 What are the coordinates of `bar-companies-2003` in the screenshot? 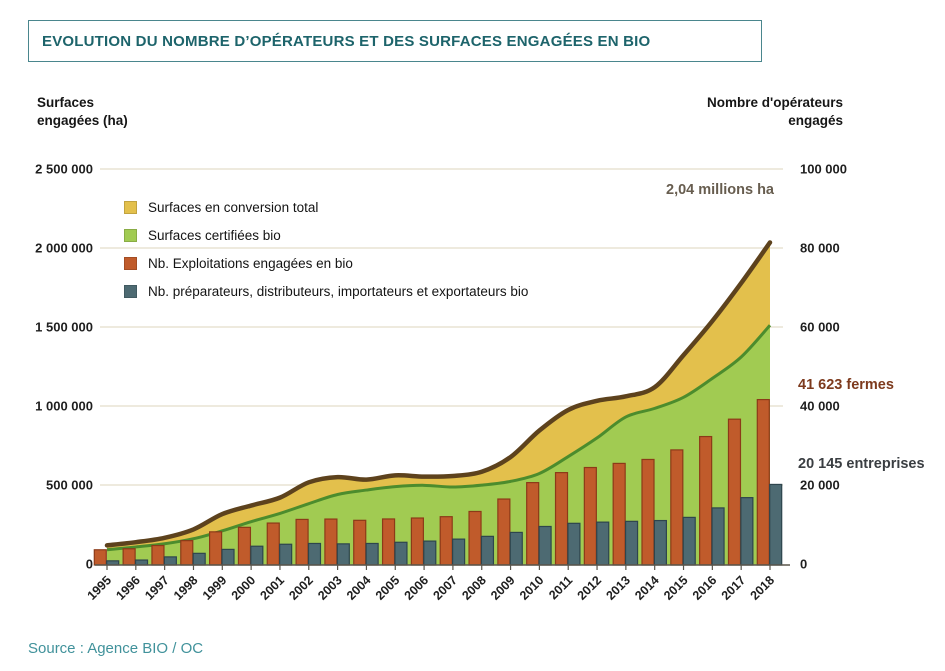 It's located at (343, 554).